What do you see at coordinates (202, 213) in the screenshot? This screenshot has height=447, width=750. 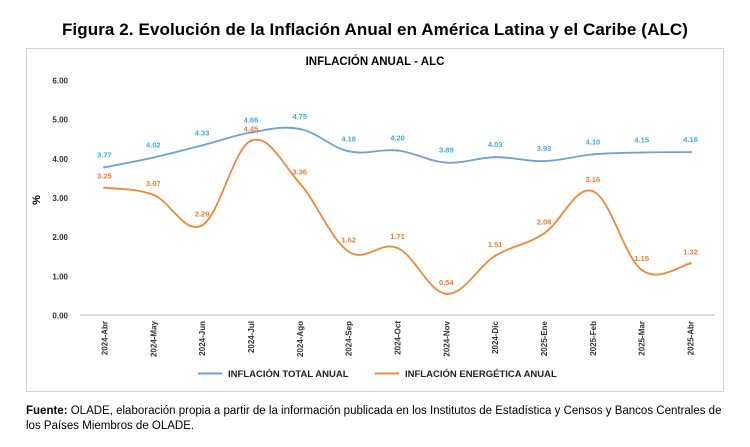 I see `data-label: 2.29` at bounding box center [202, 213].